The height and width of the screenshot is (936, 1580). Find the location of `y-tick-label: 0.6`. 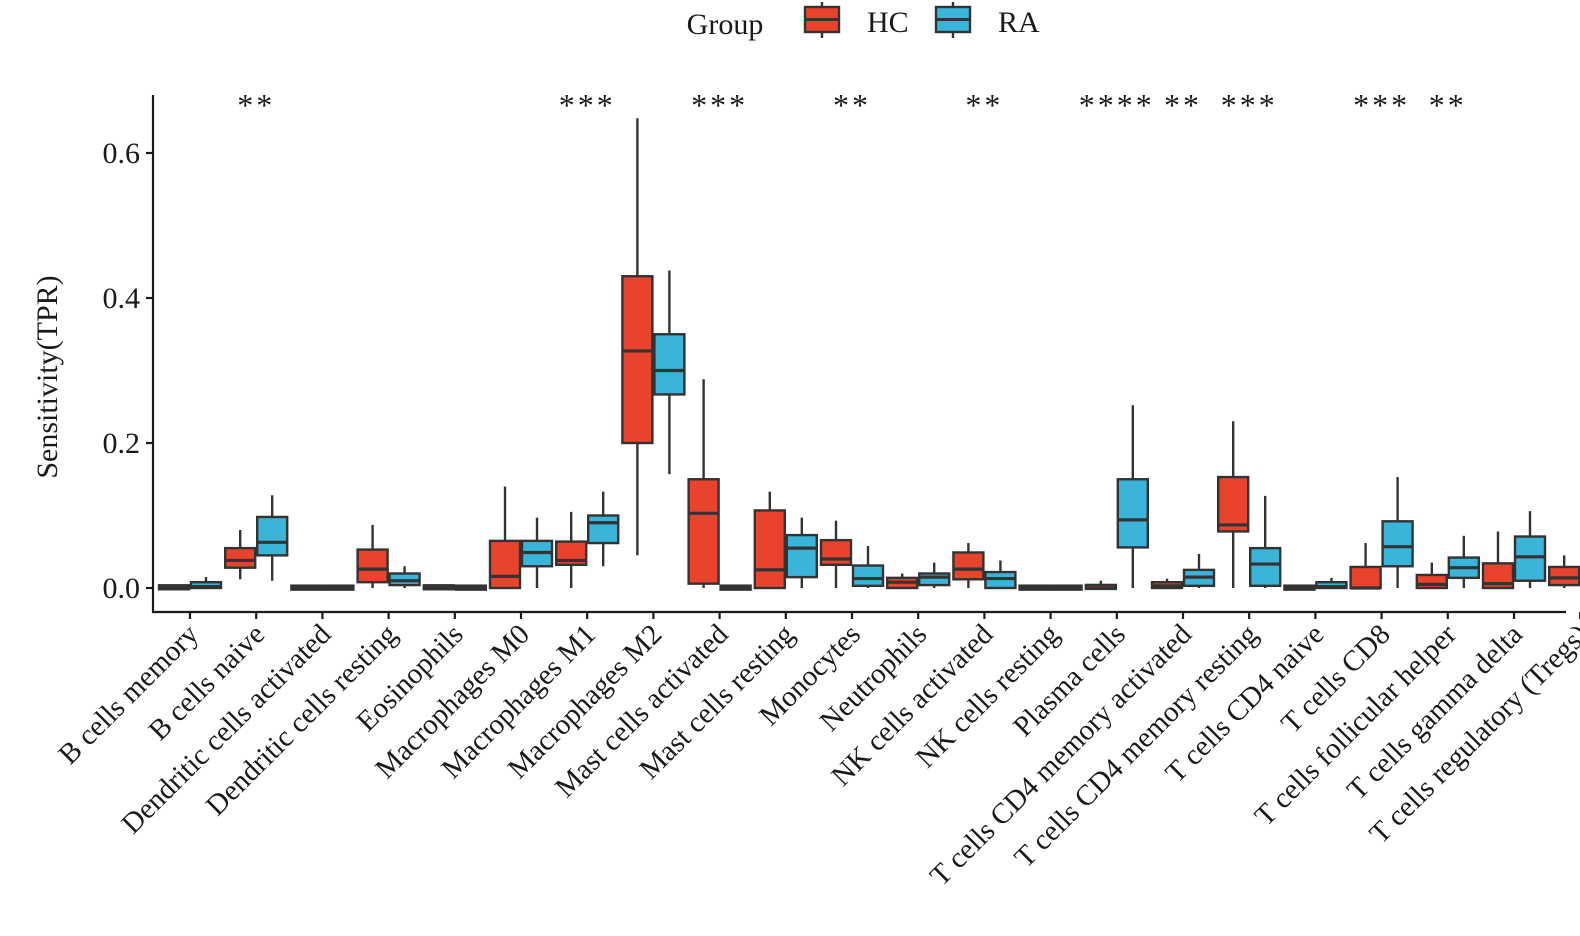

y-tick-label: 0.6 is located at coordinates (122, 153).